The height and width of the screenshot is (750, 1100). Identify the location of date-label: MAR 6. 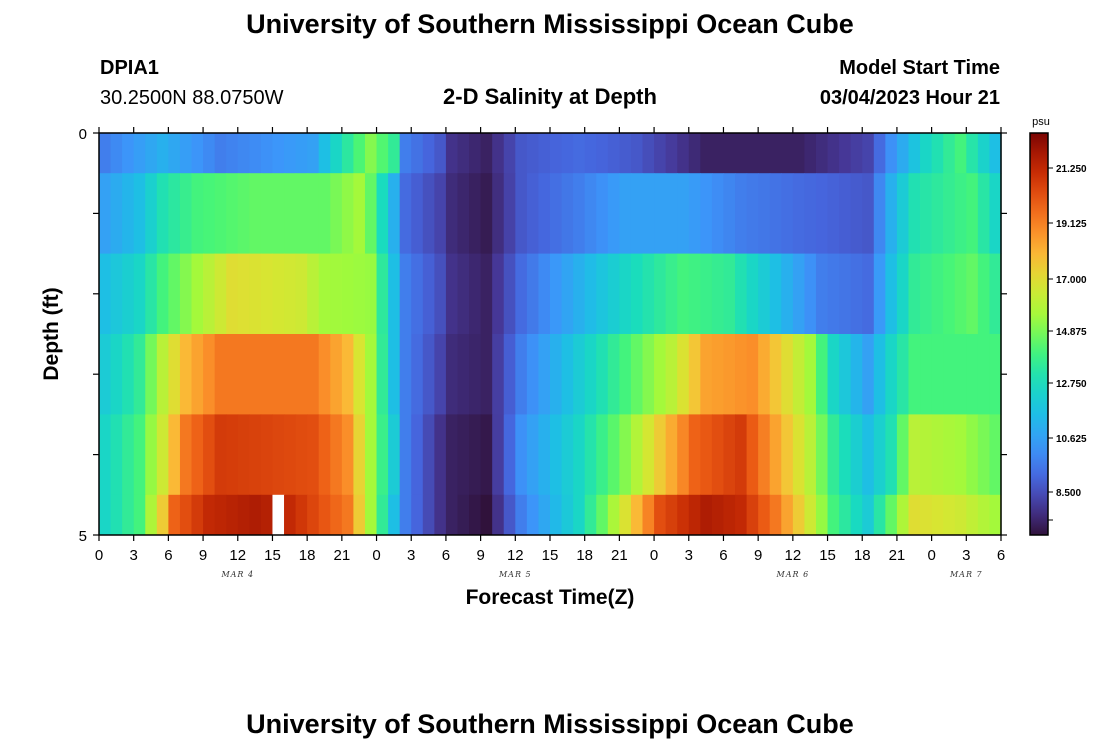
(793, 574).